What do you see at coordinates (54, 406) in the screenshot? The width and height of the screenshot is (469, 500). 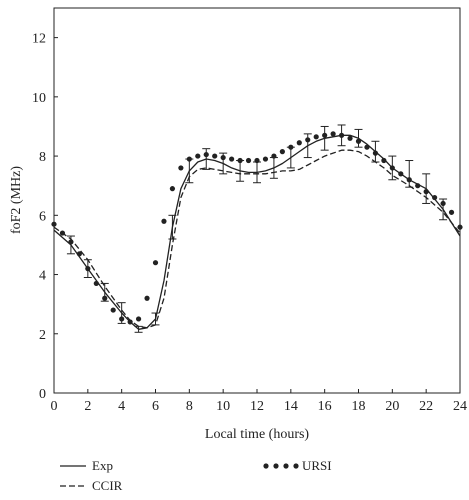 I see `x-tick-label: 0` at bounding box center [54, 406].